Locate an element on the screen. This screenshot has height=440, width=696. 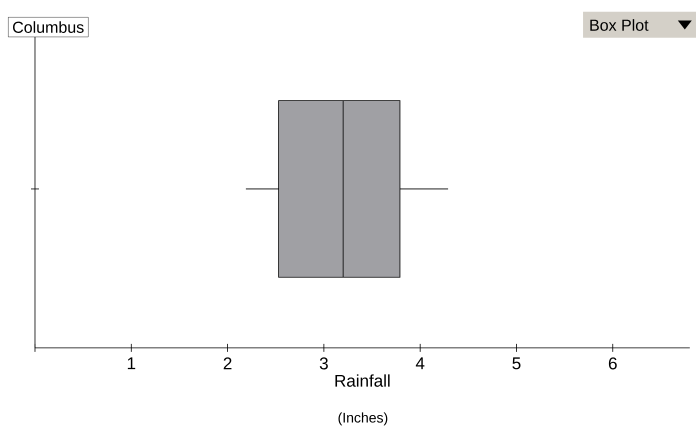
text: (Inches) is located at coordinates (363, 419).